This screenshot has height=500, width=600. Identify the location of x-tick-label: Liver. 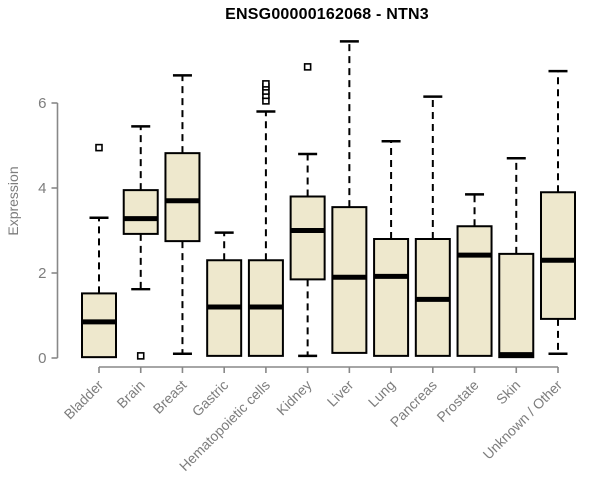
(340, 393).